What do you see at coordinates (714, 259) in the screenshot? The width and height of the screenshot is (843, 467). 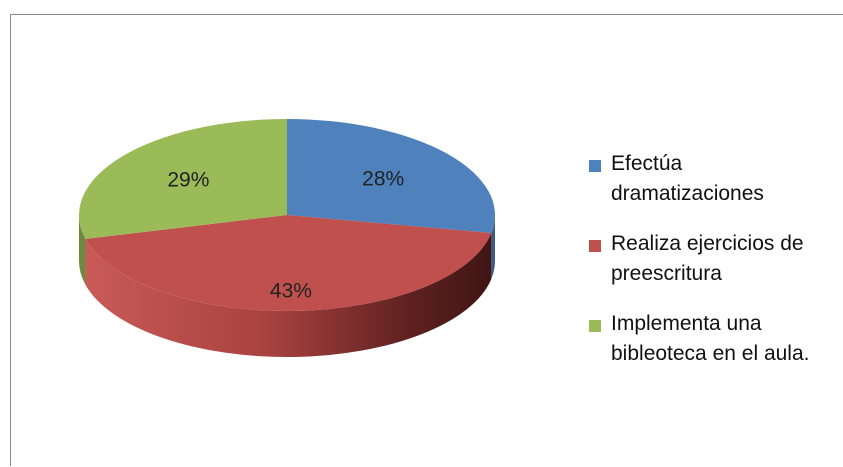 I see `legend-item-realiza: Realiza ejercicios de preescritura` at bounding box center [714, 259].